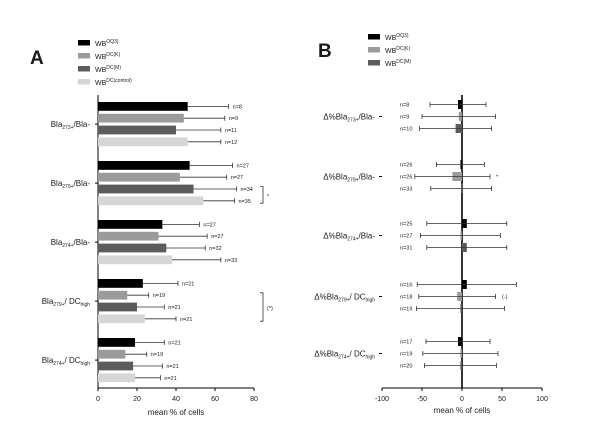 The height and width of the screenshot is (436, 595). Describe the element at coordinates (382, 399) in the screenshot. I see `x-tick-label: -100` at that location.